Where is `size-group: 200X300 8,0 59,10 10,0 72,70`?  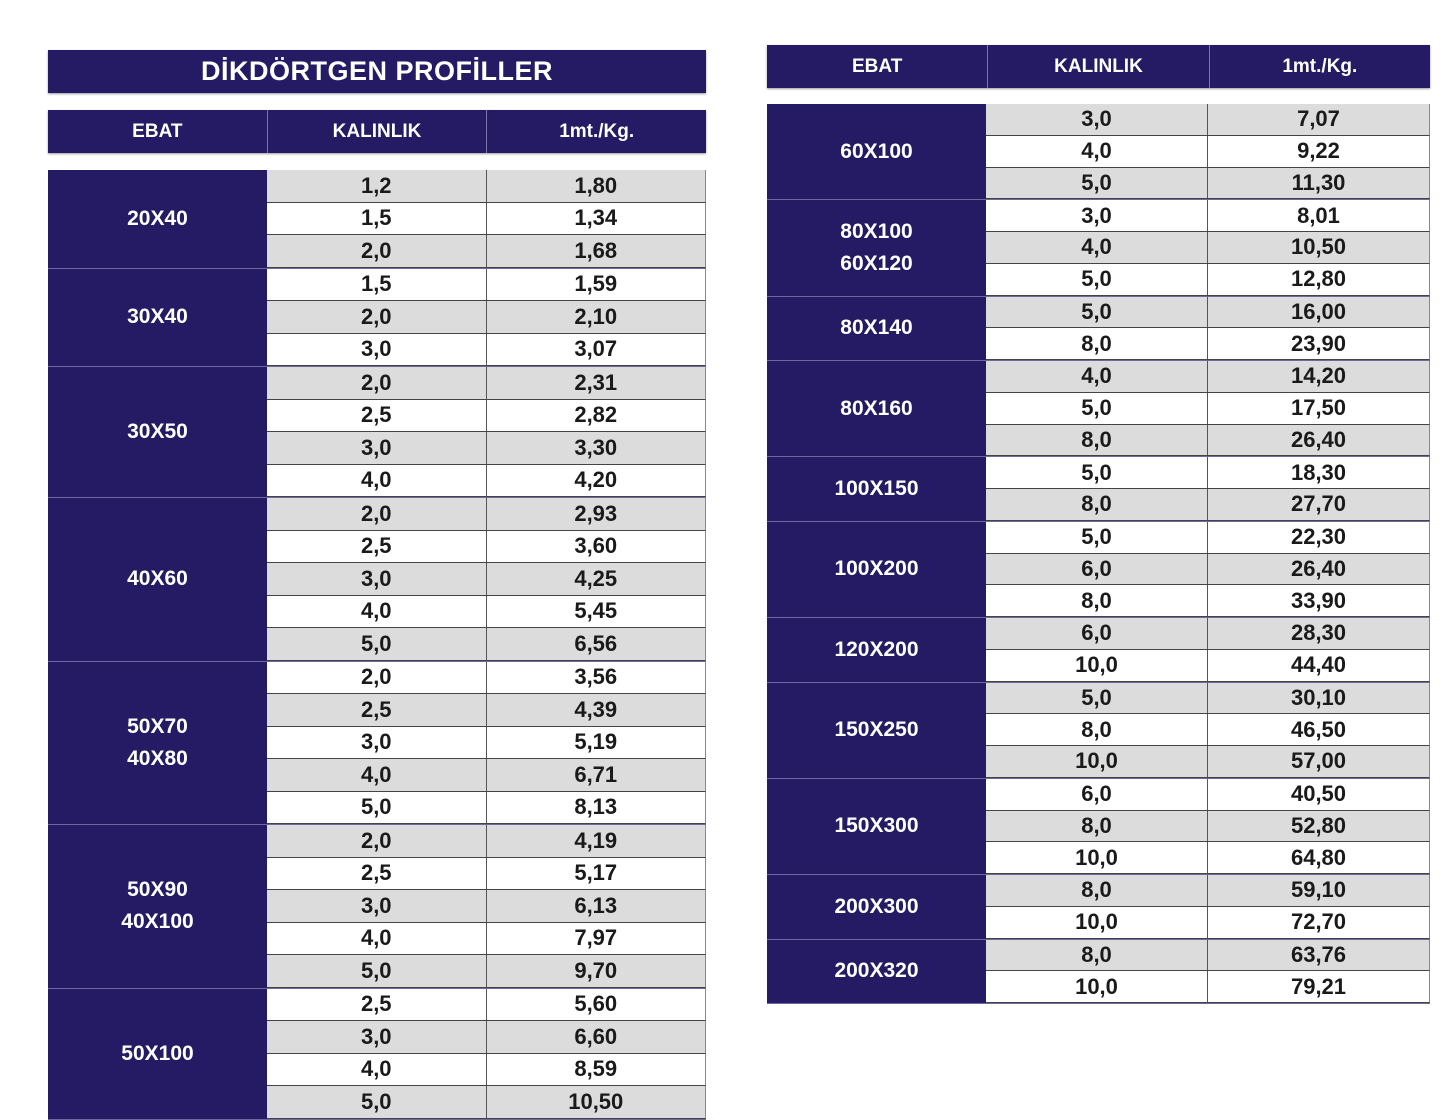
size-group: 200X300 8,0 59,10 10,0 72,70 is located at coordinates (1098, 907).